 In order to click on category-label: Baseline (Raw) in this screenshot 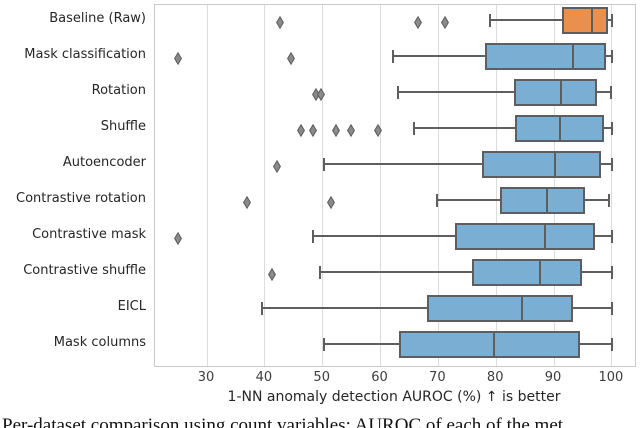, I will do `click(97, 18)`.